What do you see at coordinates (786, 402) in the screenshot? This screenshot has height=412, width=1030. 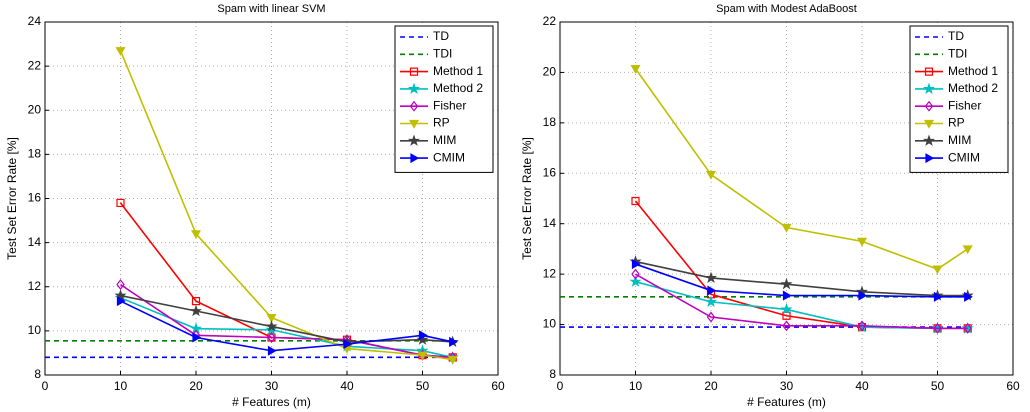 I see `x-axis-label: # Features (m)` at bounding box center [786, 402].